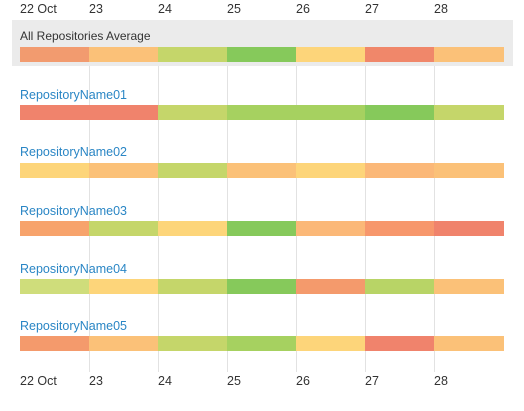 The image size is (524, 411). I want to click on average-heat-bar, so click(262, 54).